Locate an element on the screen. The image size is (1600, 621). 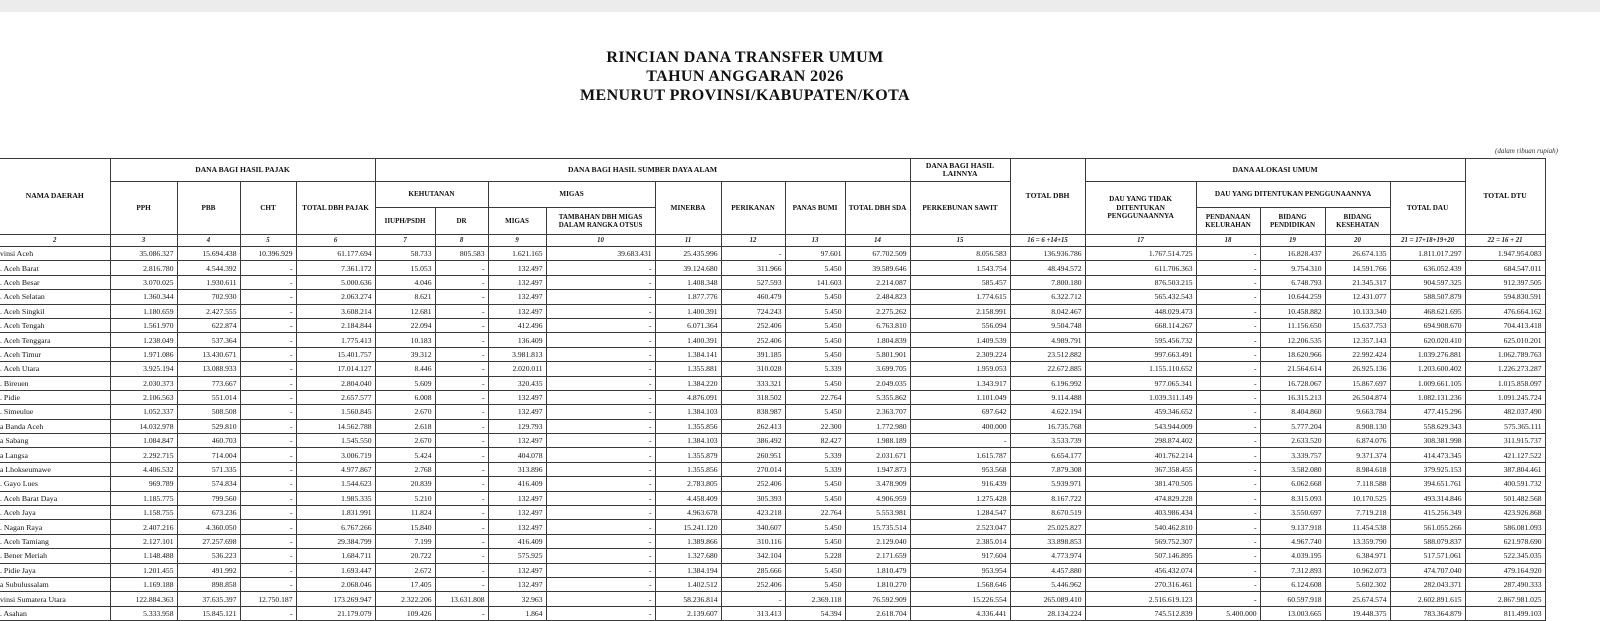
cell-value: 386.492 is located at coordinates (753, 441).